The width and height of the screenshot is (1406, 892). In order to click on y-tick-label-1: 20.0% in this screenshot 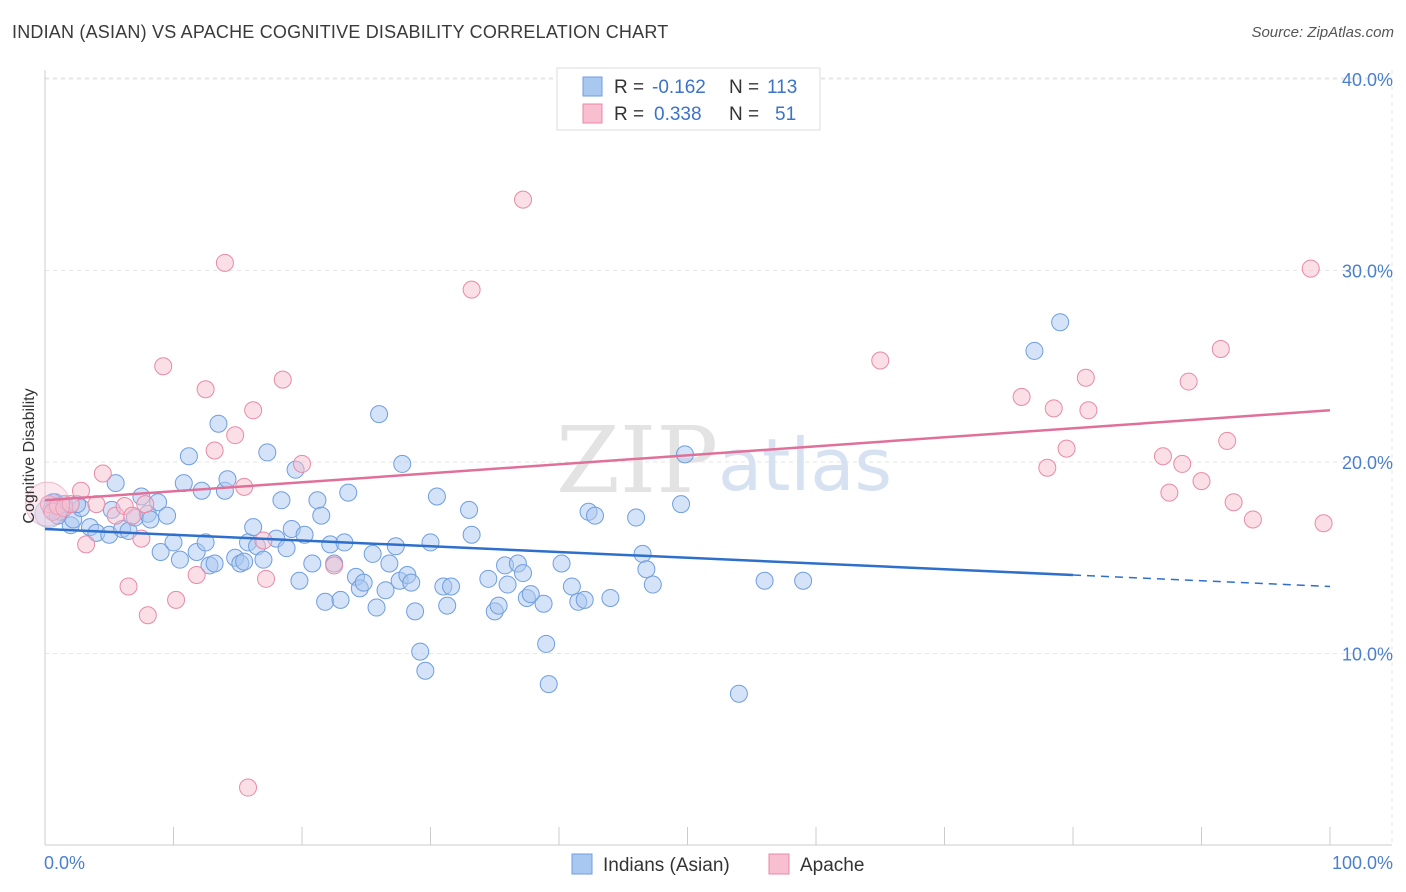, I will do `click(1367, 463)`.